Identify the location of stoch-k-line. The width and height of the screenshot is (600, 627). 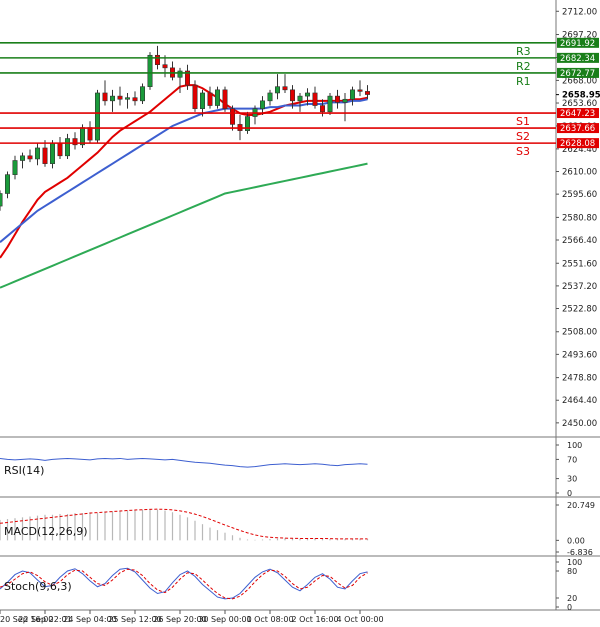
(184, 583).